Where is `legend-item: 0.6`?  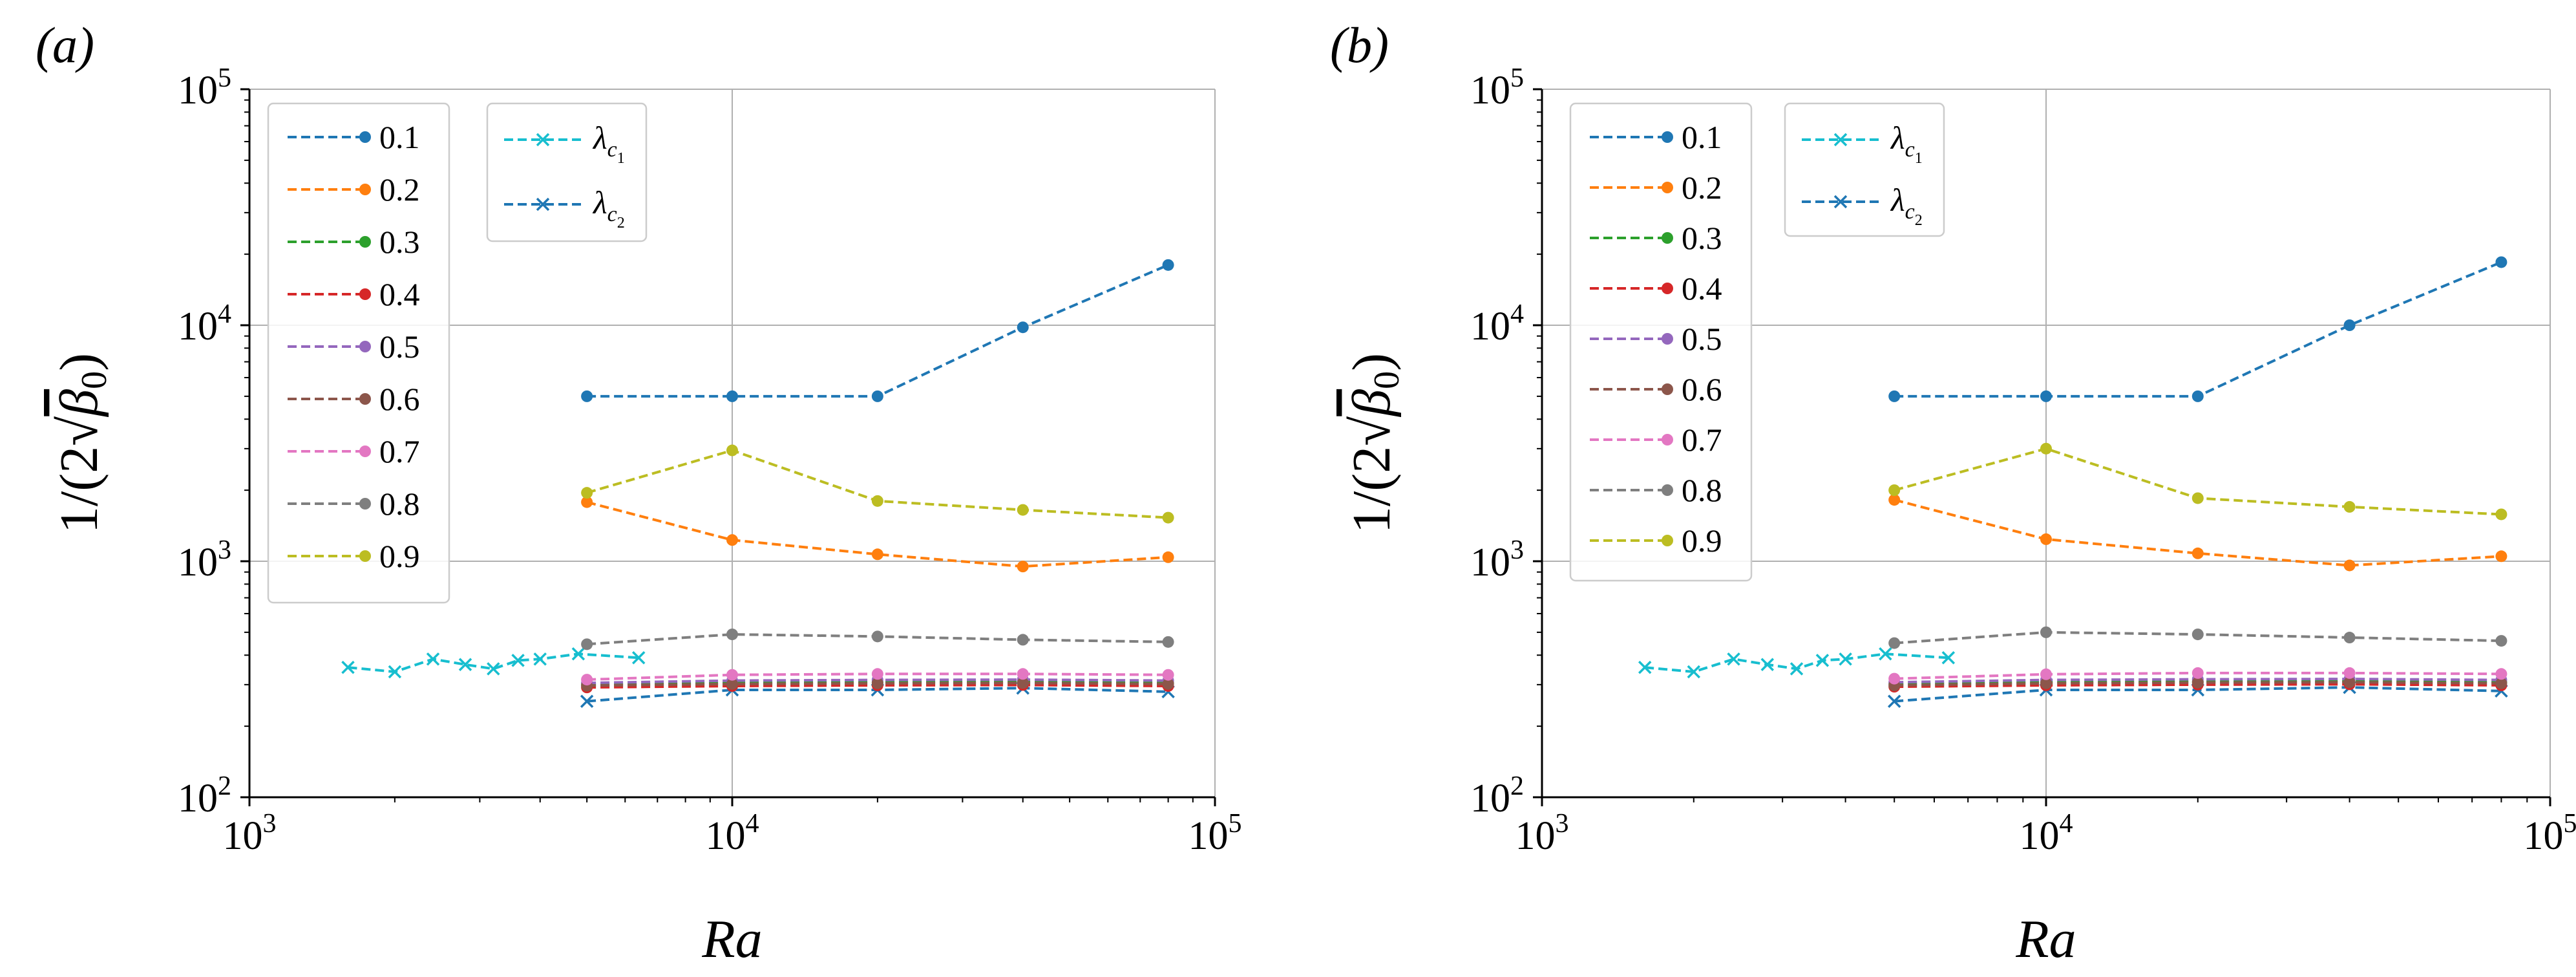 legend-item: 0.6 is located at coordinates (1656, 389).